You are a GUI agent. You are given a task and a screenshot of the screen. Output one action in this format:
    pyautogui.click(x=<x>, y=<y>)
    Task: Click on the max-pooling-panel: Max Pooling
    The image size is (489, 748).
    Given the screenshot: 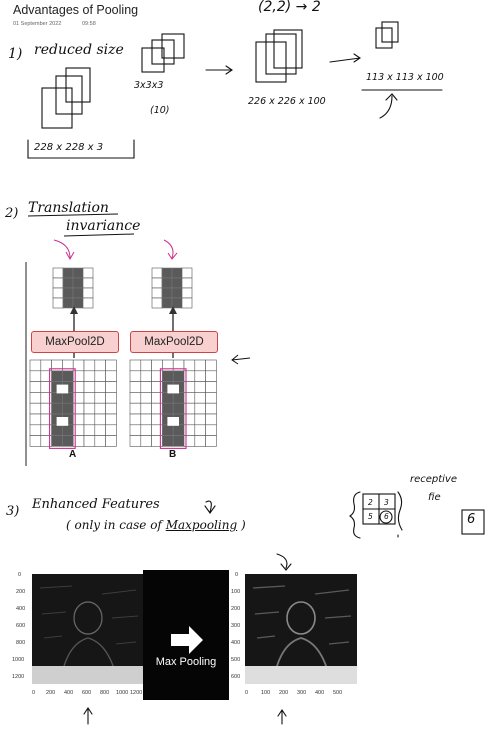 What is the action you would take?
    pyautogui.click(x=186, y=635)
    